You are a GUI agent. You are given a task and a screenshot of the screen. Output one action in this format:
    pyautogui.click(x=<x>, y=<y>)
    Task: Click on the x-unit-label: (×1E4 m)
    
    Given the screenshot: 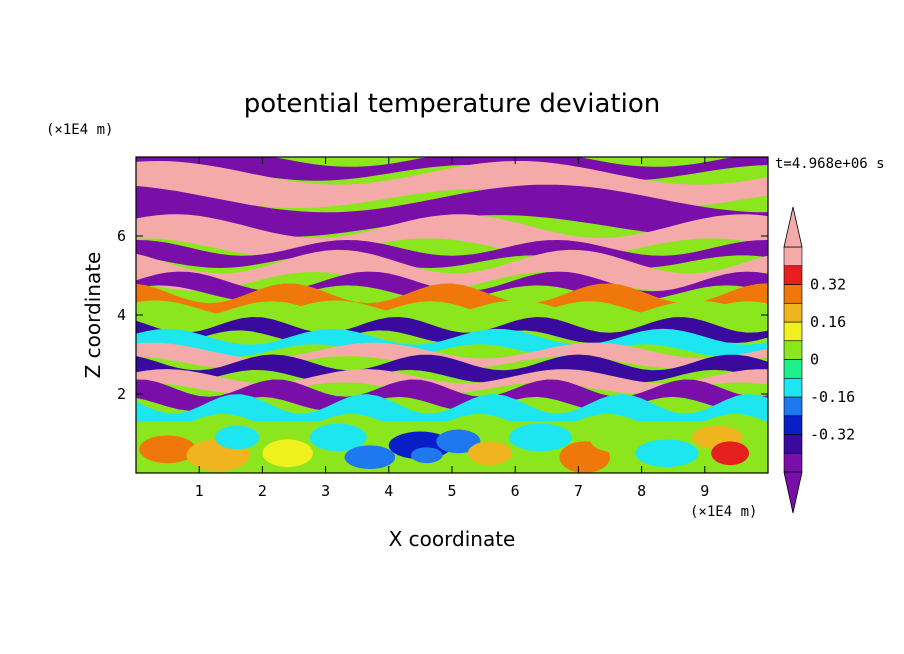 What is the action you would take?
    pyautogui.click(x=723, y=512)
    